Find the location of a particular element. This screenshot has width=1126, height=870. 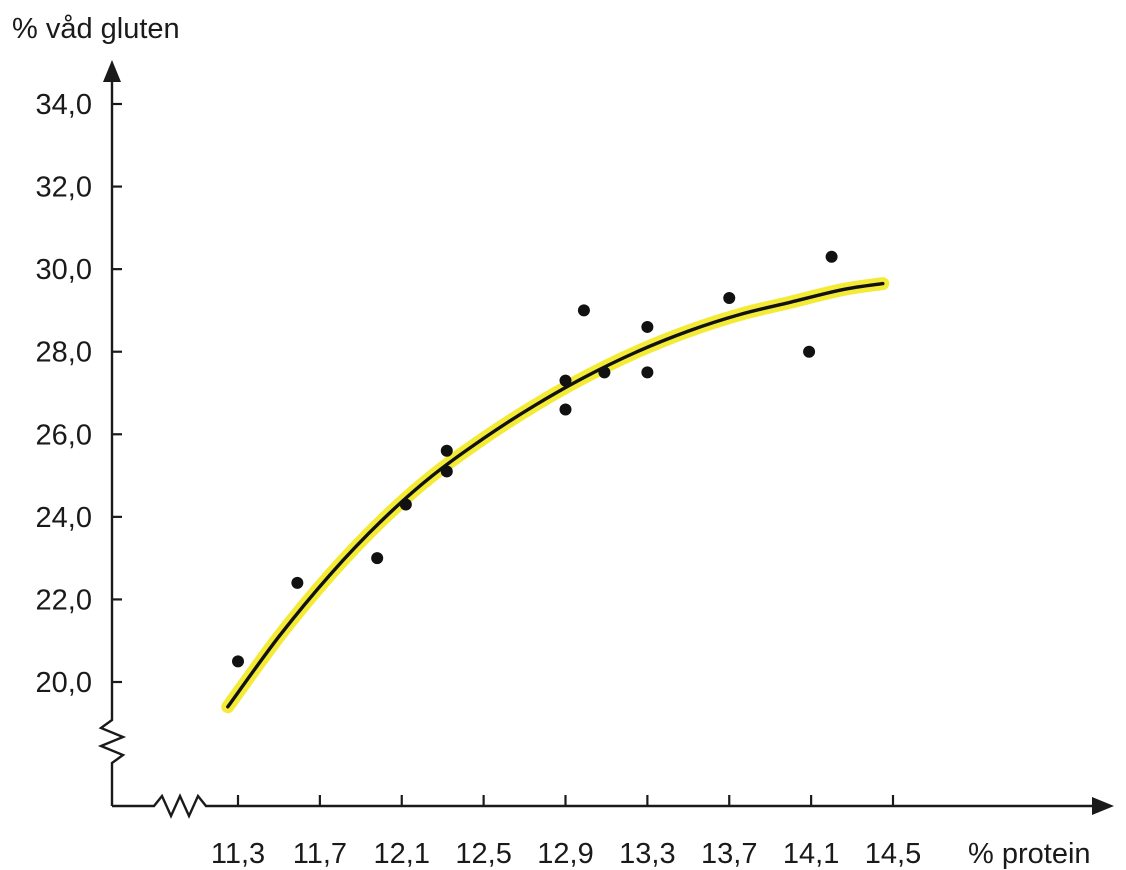

x-ticks: 11,3 11,7 12,1 12,5 12,9 13,3 13,7 14,1 14,5 is located at coordinates (566, 832).